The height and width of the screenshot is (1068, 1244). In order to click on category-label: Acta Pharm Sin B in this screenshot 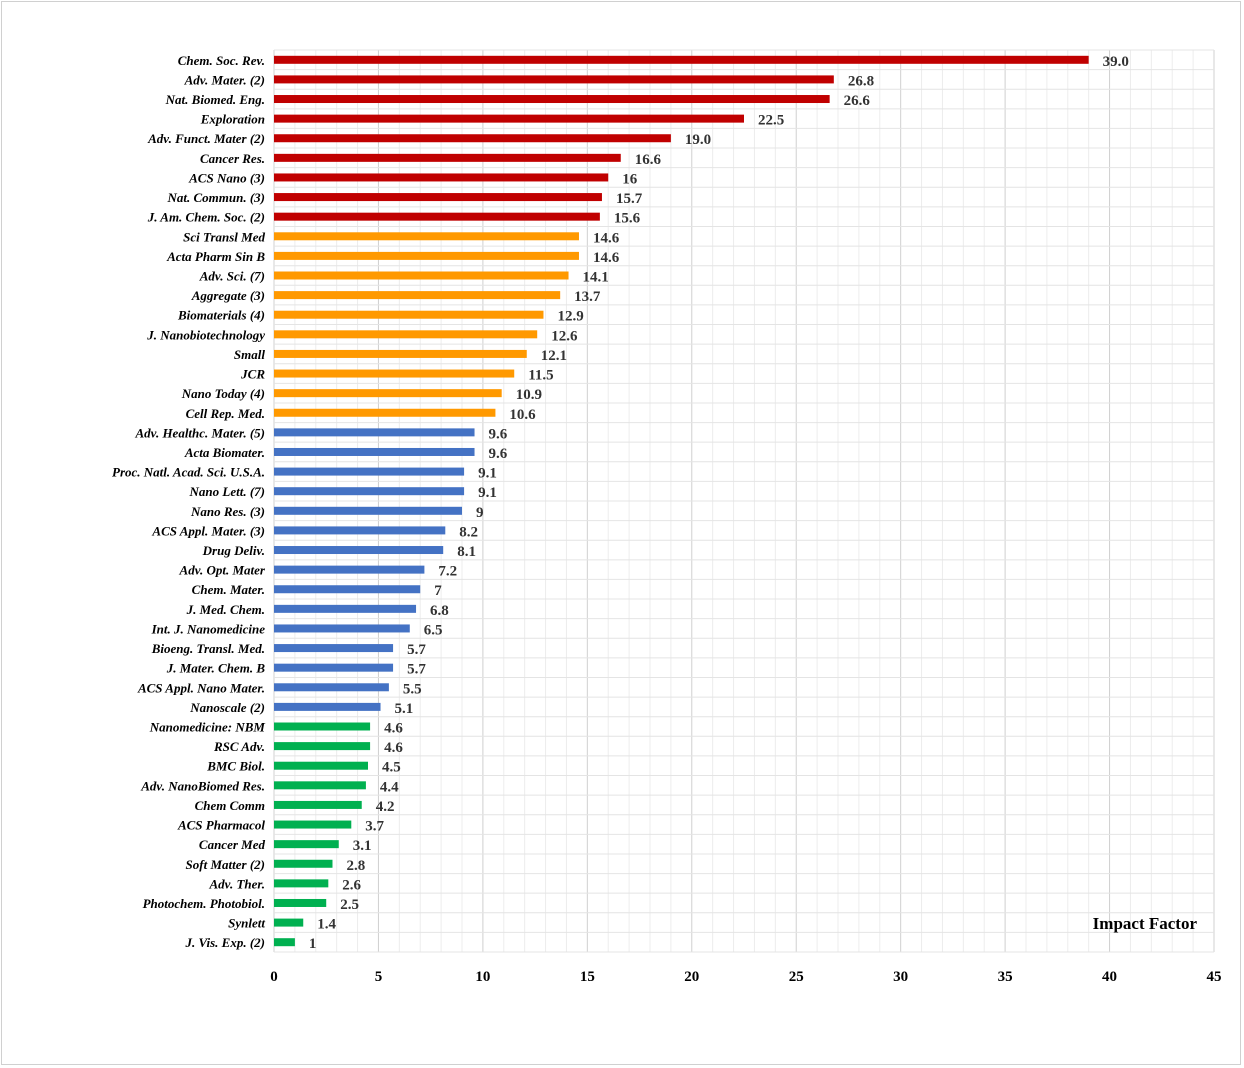, I will do `click(215, 256)`.